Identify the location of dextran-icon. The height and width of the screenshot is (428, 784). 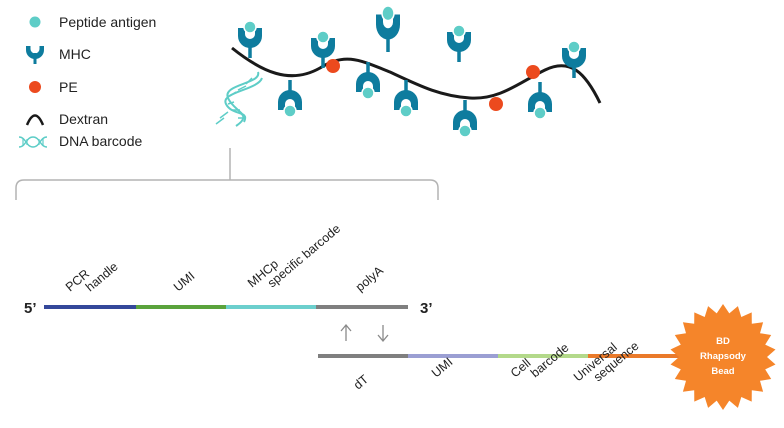
(35, 120).